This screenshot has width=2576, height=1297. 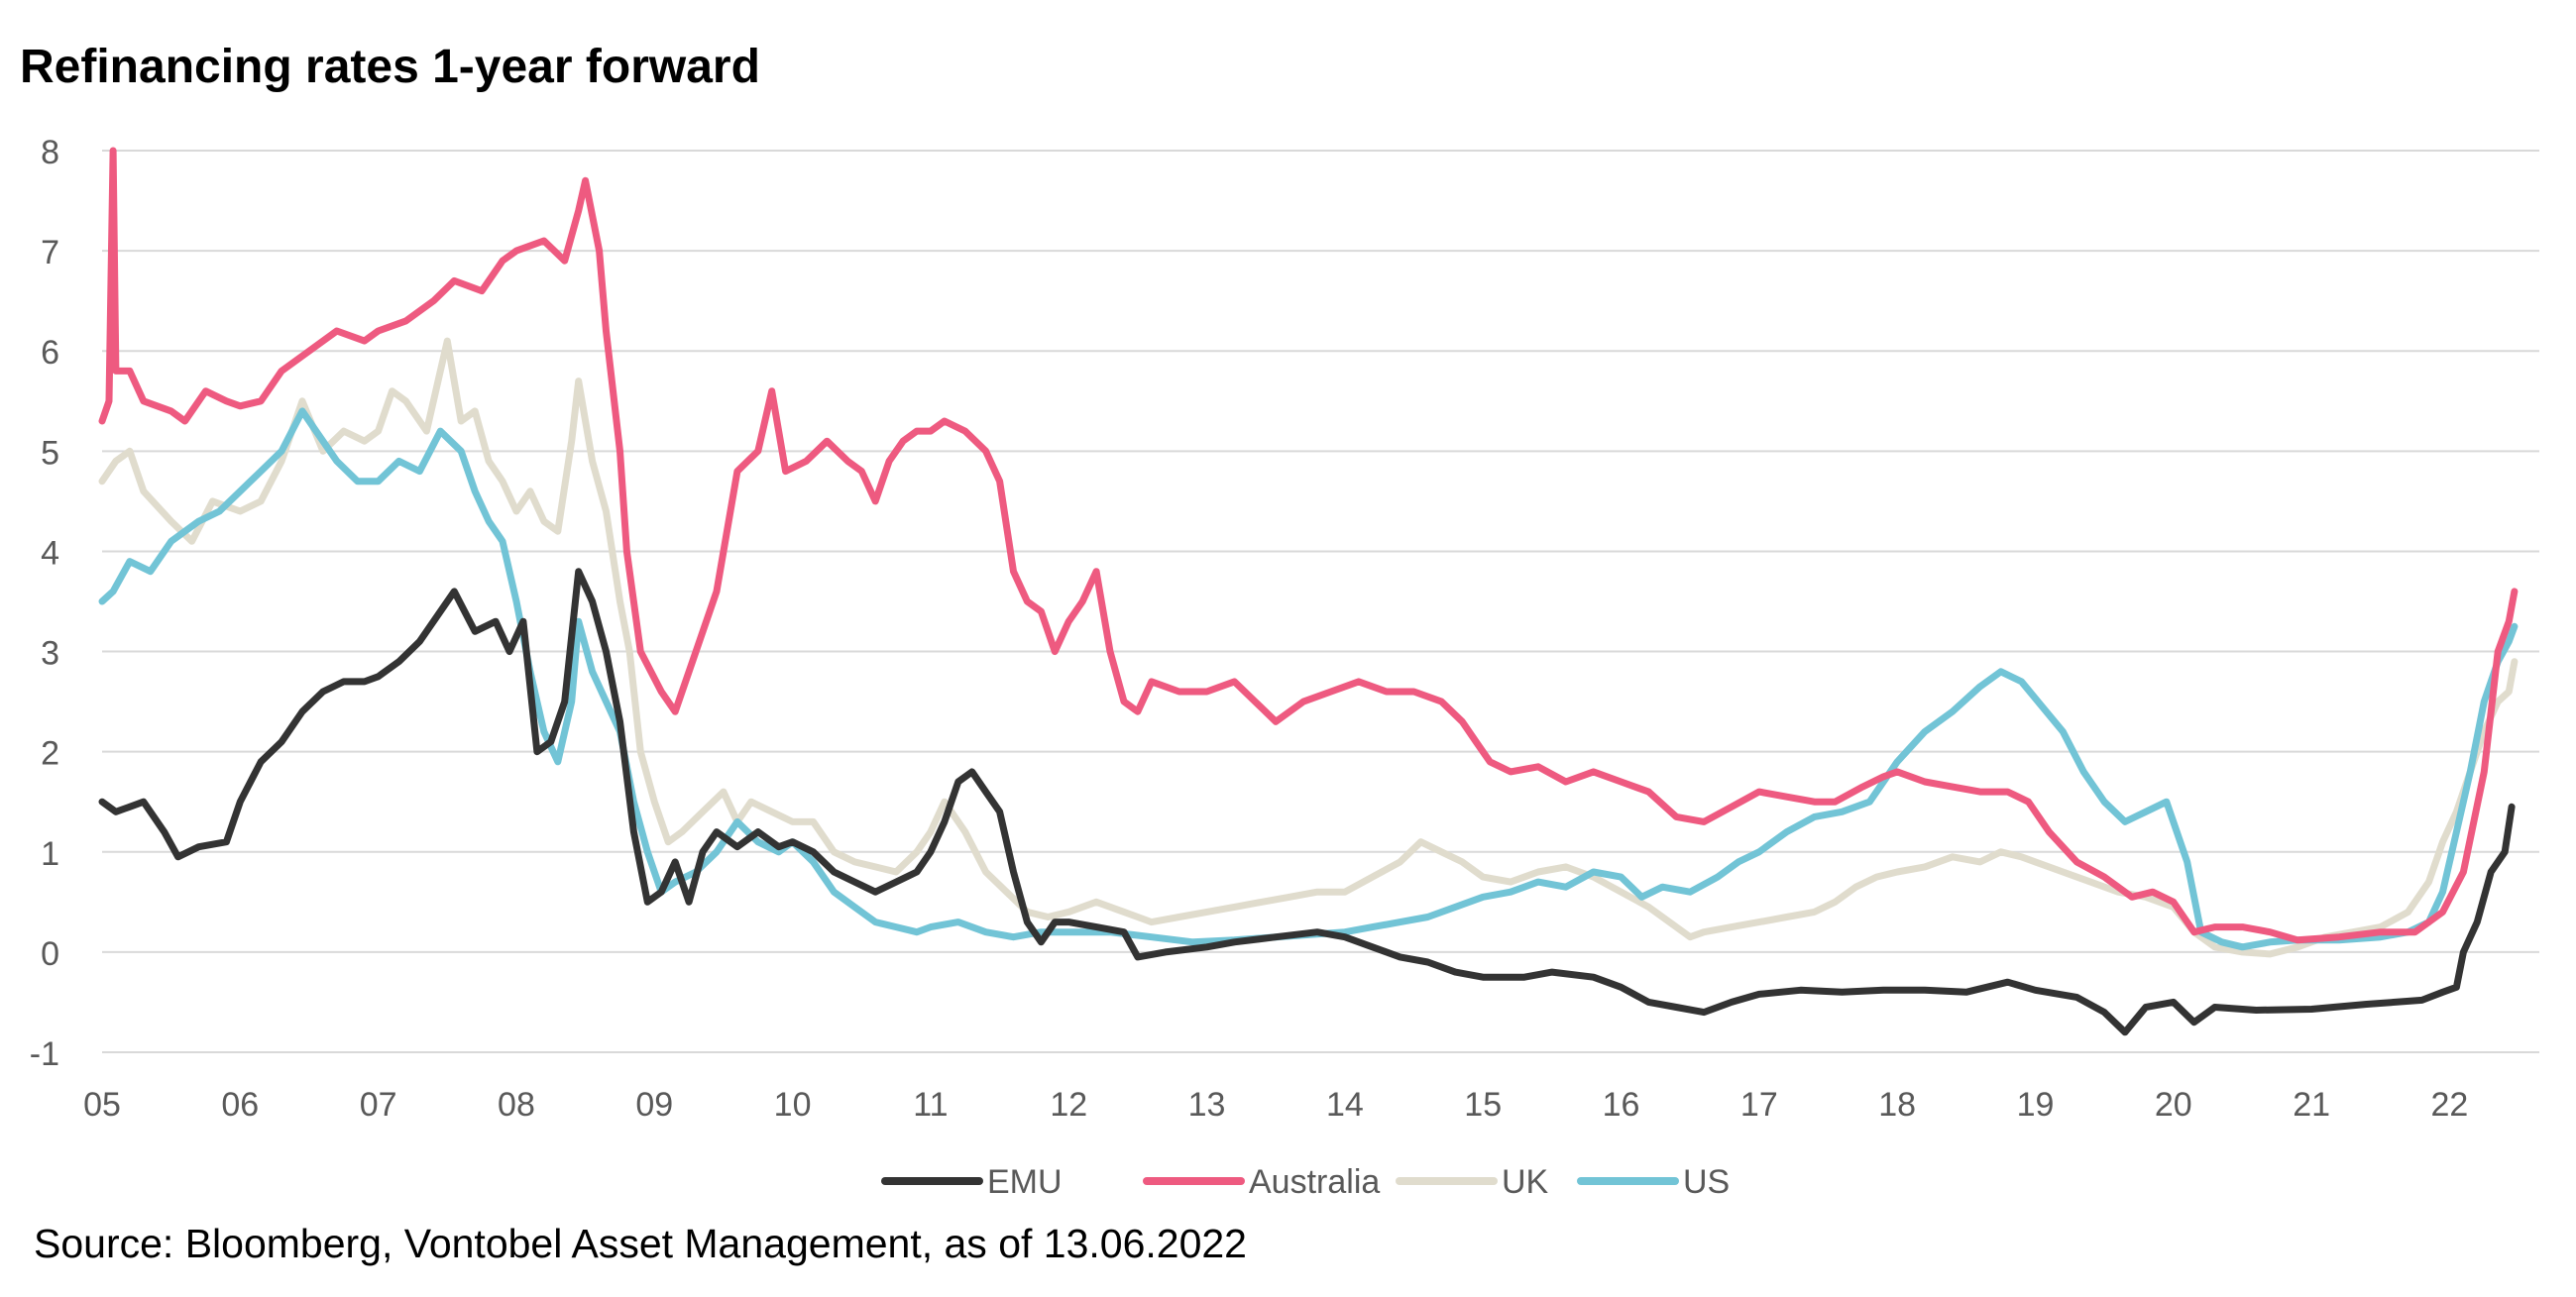 I want to click on y-tick-label: 6, so click(x=50, y=353).